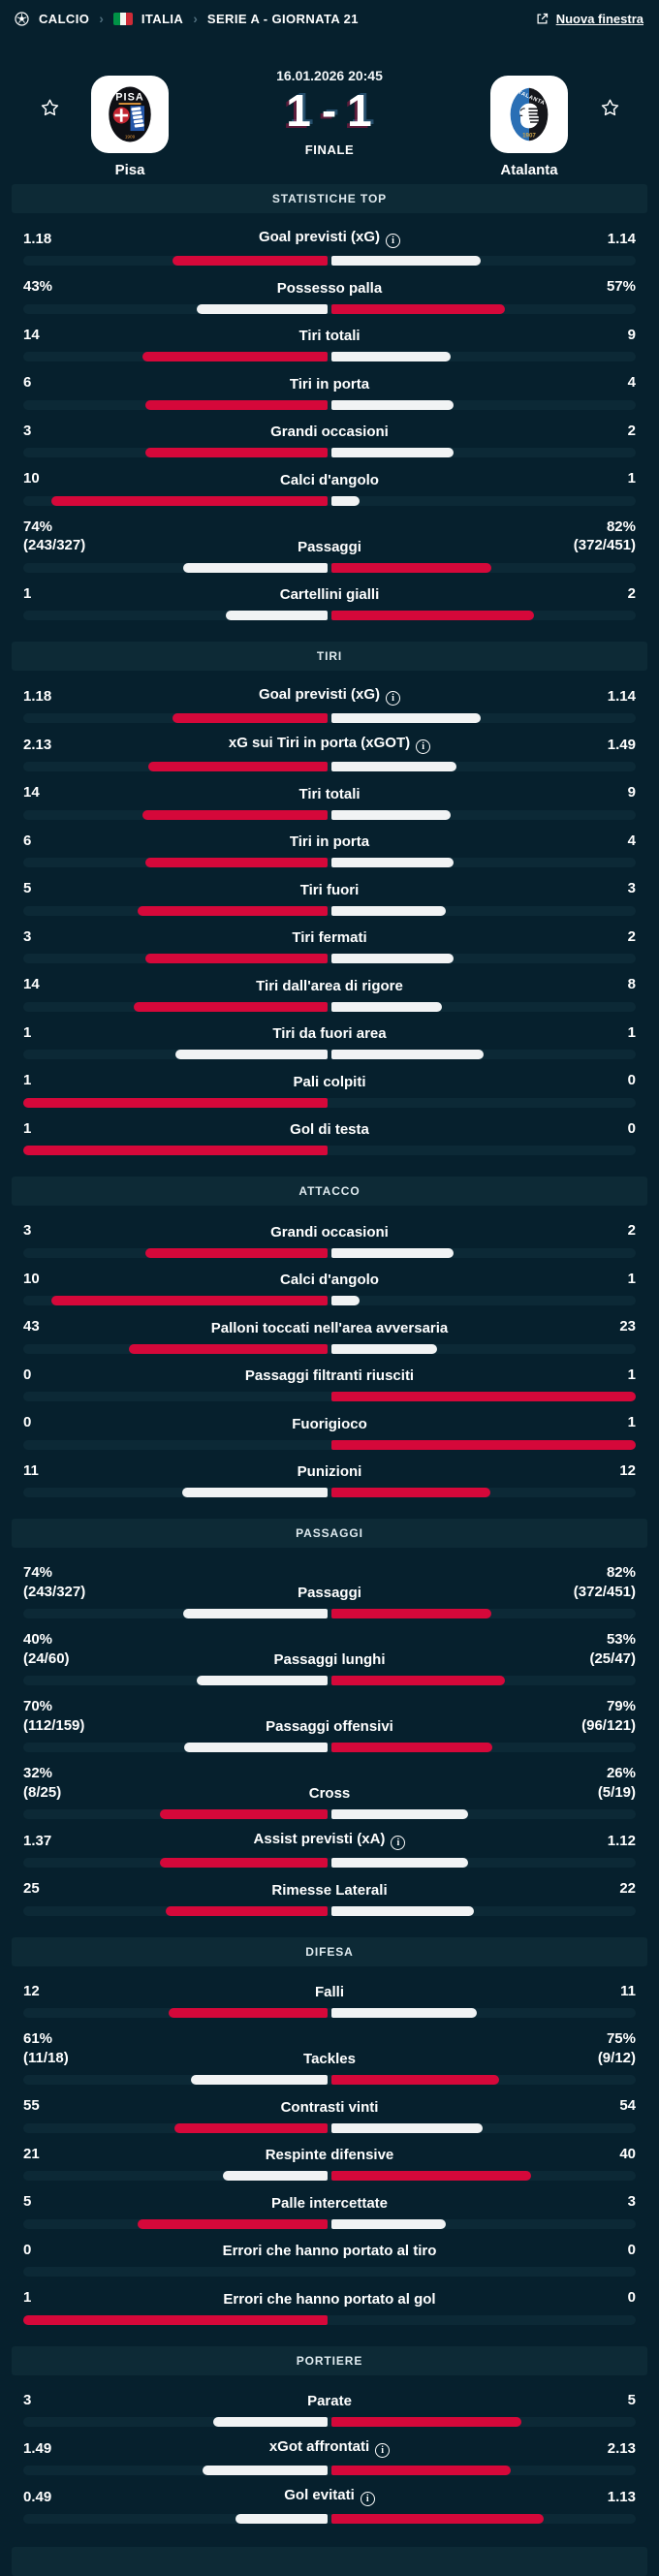  What do you see at coordinates (621, 2448) in the screenshot?
I see `stat-value-away: 2.13` at bounding box center [621, 2448].